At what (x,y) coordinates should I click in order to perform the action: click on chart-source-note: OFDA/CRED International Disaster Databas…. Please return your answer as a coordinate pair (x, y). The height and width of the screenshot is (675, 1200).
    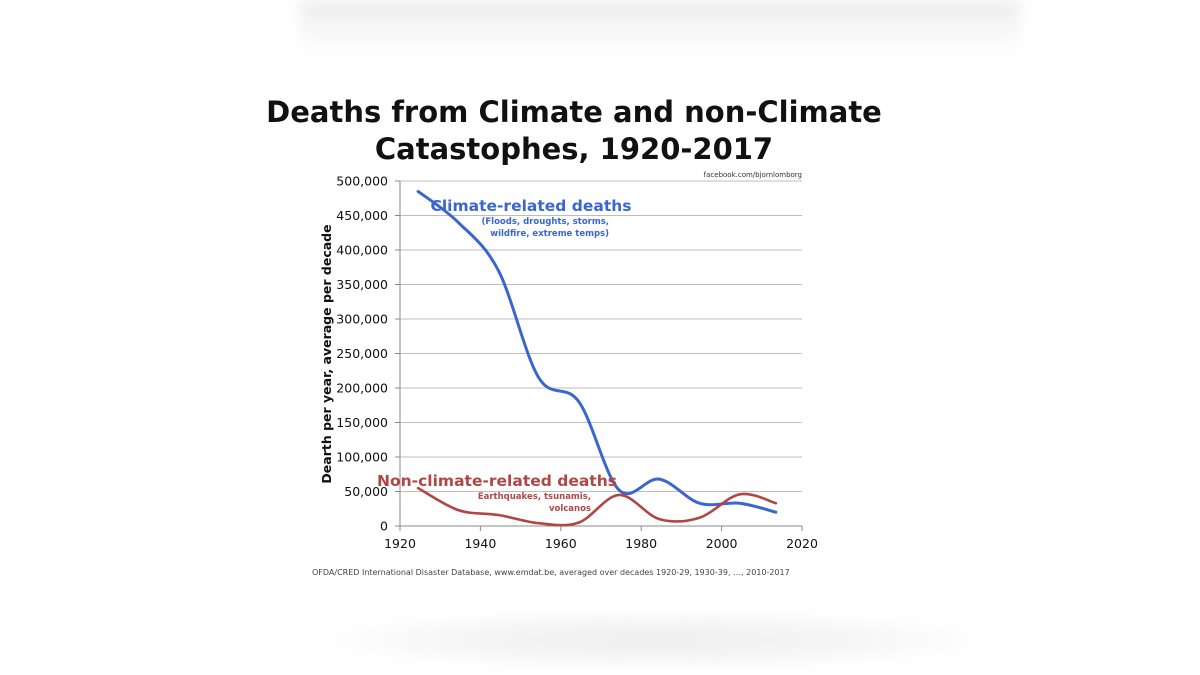
    Looking at the image, I should click on (551, 572).